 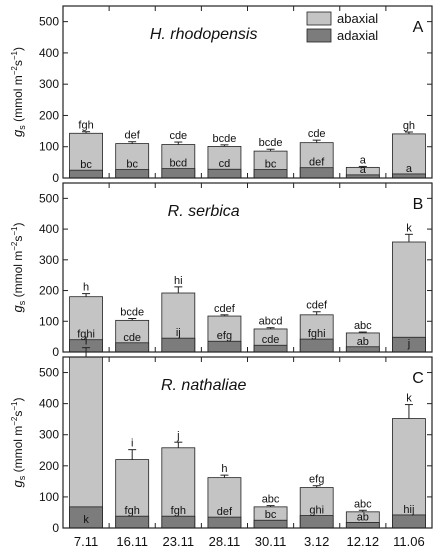 I want to click on abaxial-significance-label: abcd, so click(x=271, y=322).